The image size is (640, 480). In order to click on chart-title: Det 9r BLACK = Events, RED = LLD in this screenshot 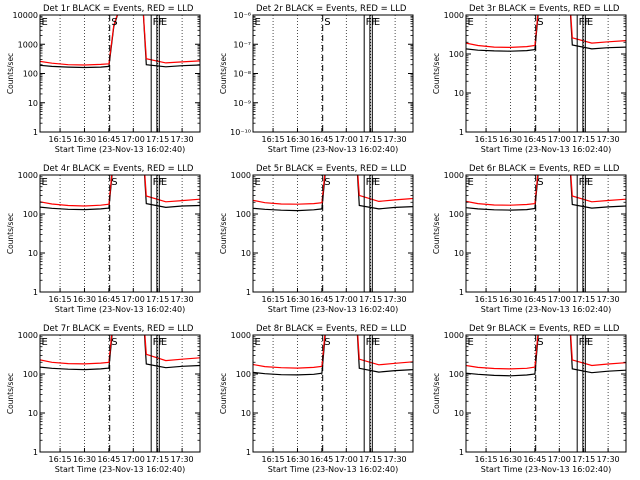, I will do `click(544, 329)`.